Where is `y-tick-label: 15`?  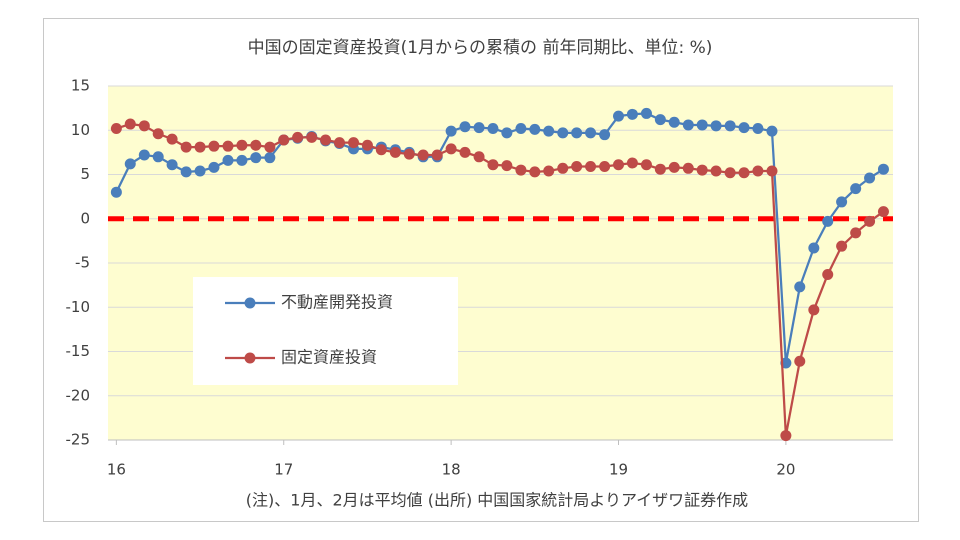
y-tick-label: 15 is located at coordinates (80, 86).